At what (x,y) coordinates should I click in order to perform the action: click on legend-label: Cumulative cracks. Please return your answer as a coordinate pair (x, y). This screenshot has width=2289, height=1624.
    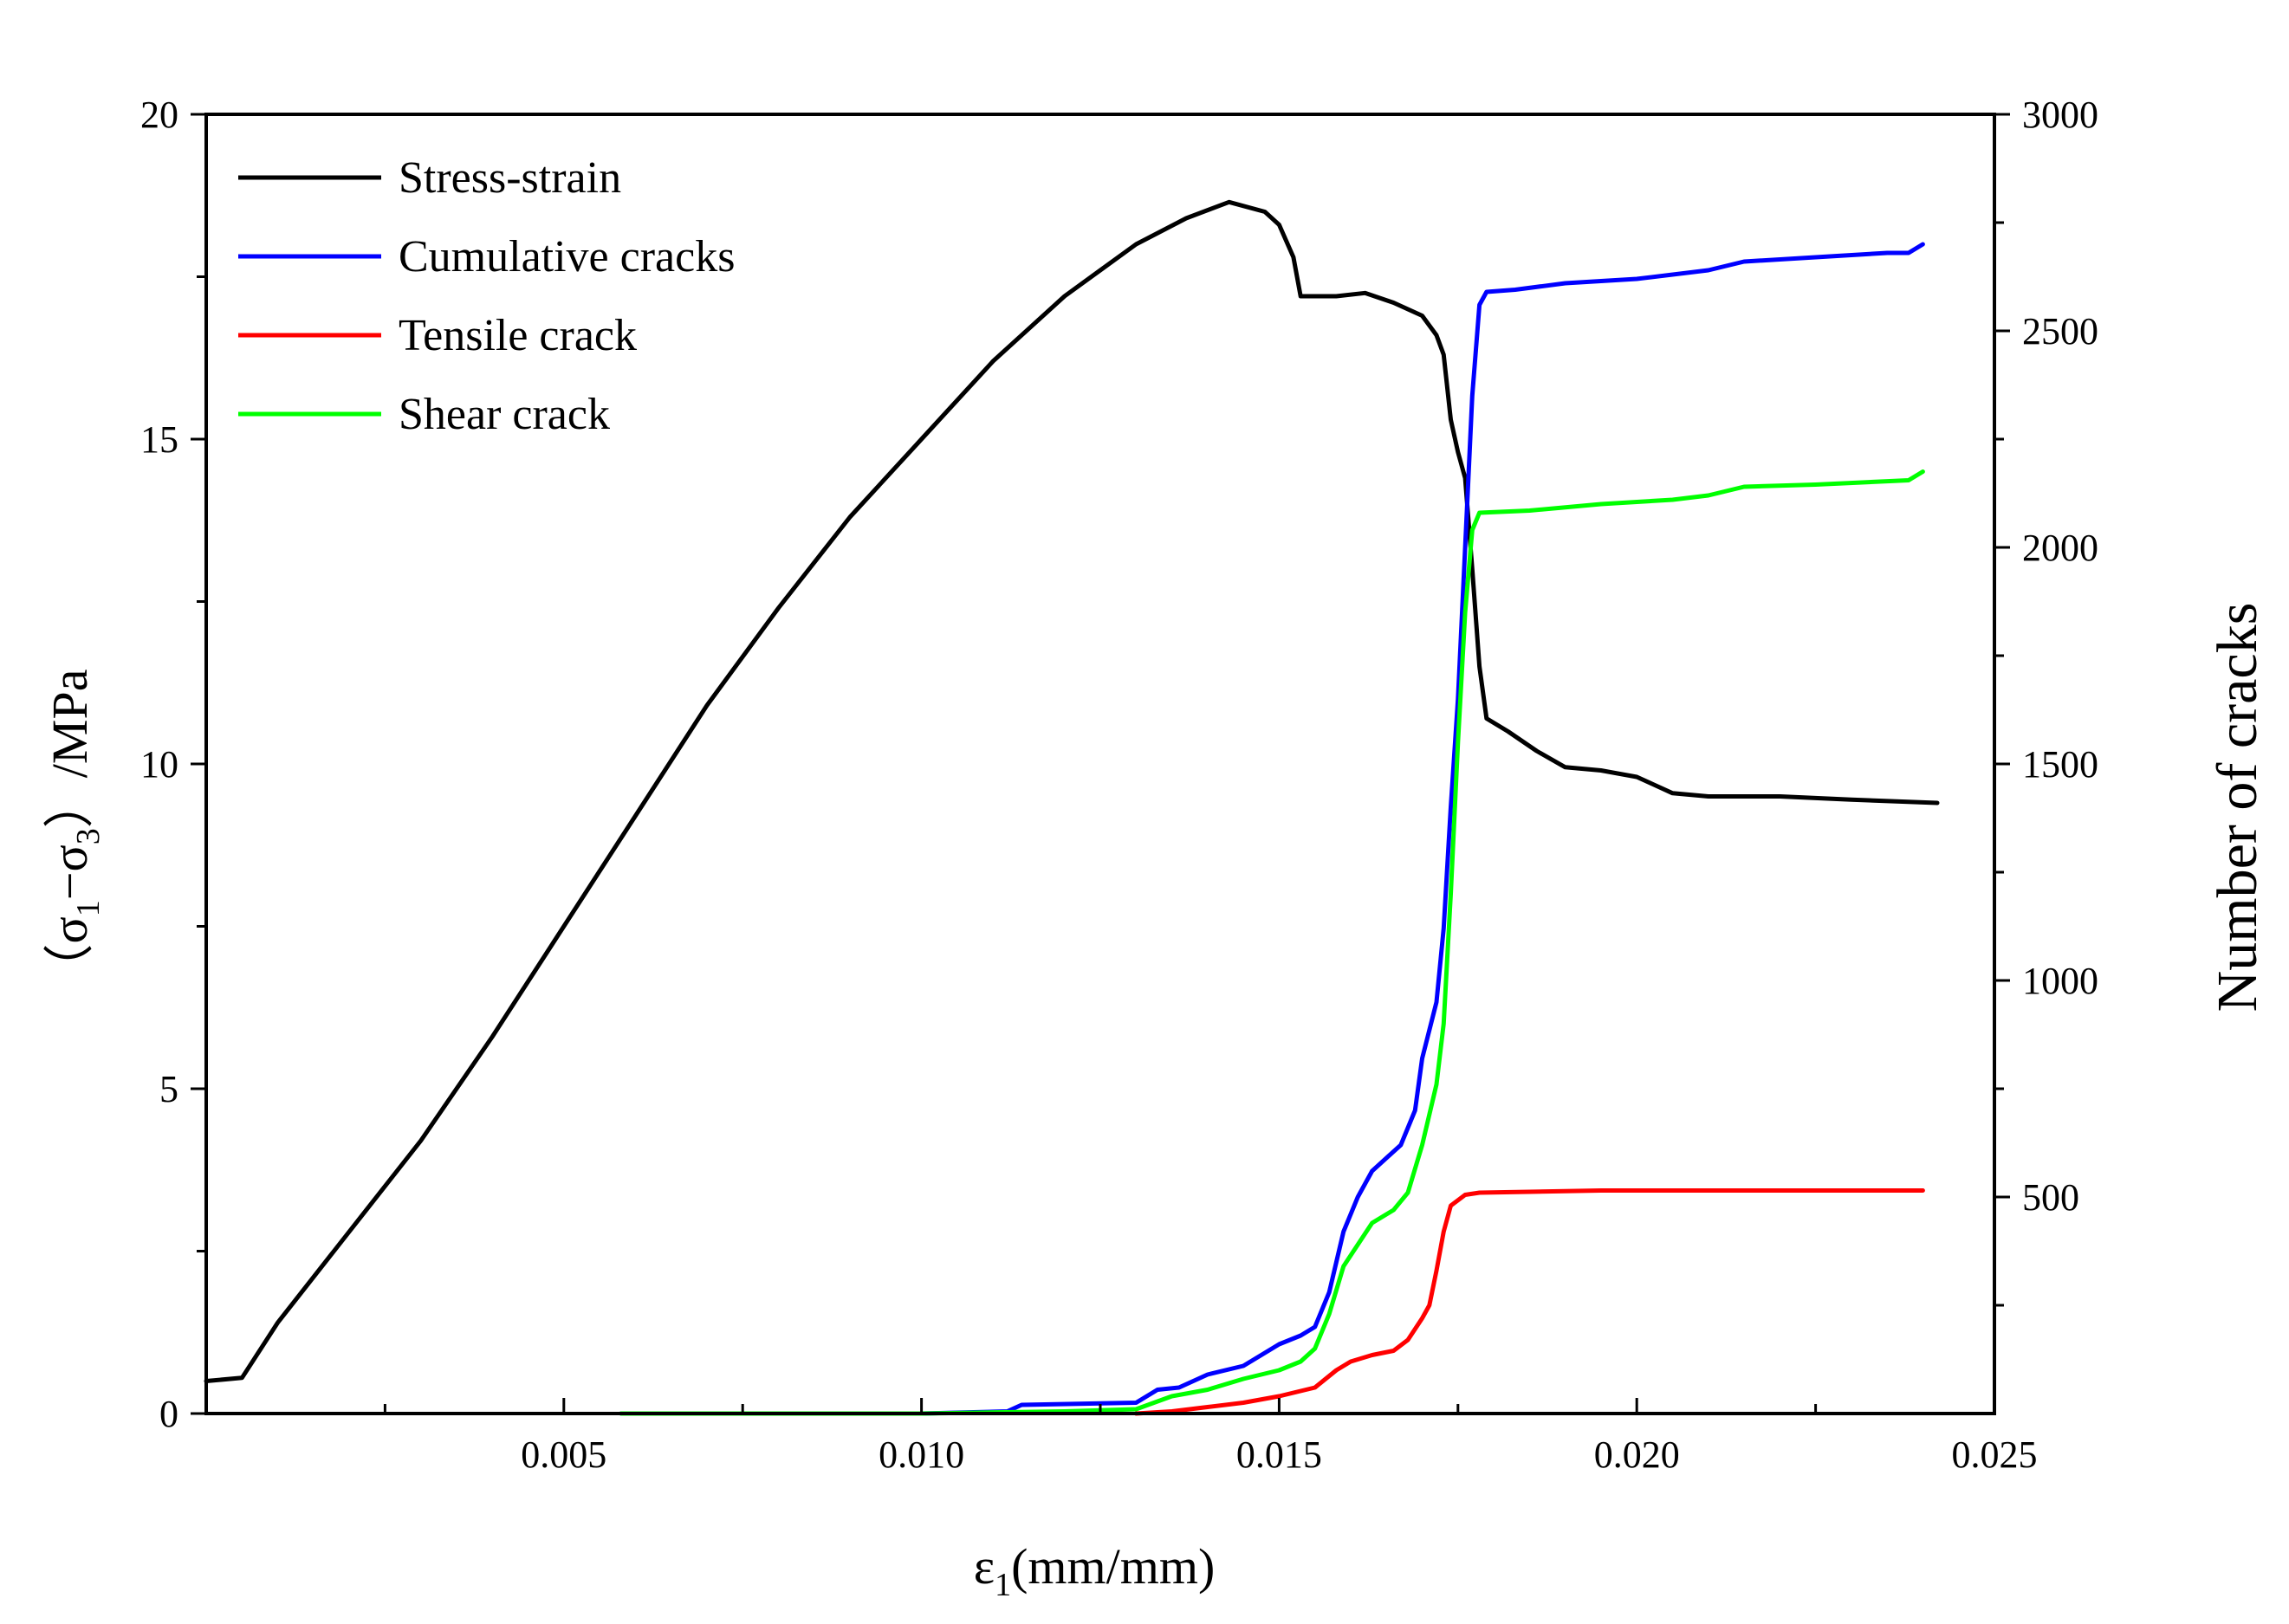
    Looking at the image, I should click on (567, 256).